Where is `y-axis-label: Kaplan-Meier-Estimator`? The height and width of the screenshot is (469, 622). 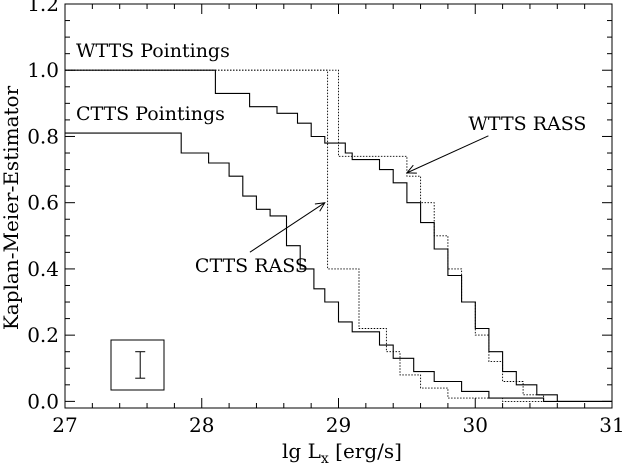
y-axis-label: Kaplan-Meier-Estimator is located at coordinates (11, 207).